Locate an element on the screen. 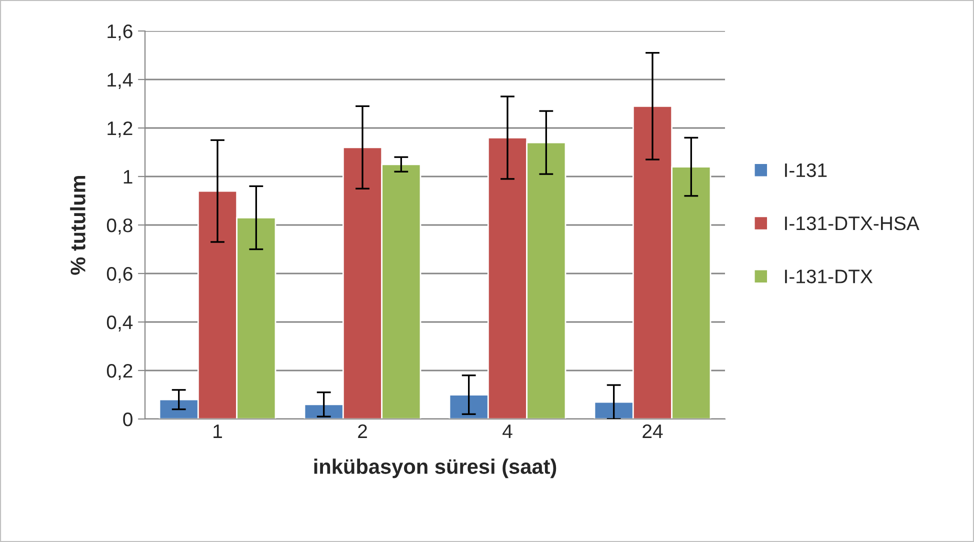 Image resolution: width=974 pixels, height=542 pixels. x-tick-label: 4 is located at coordinates (507, 431).